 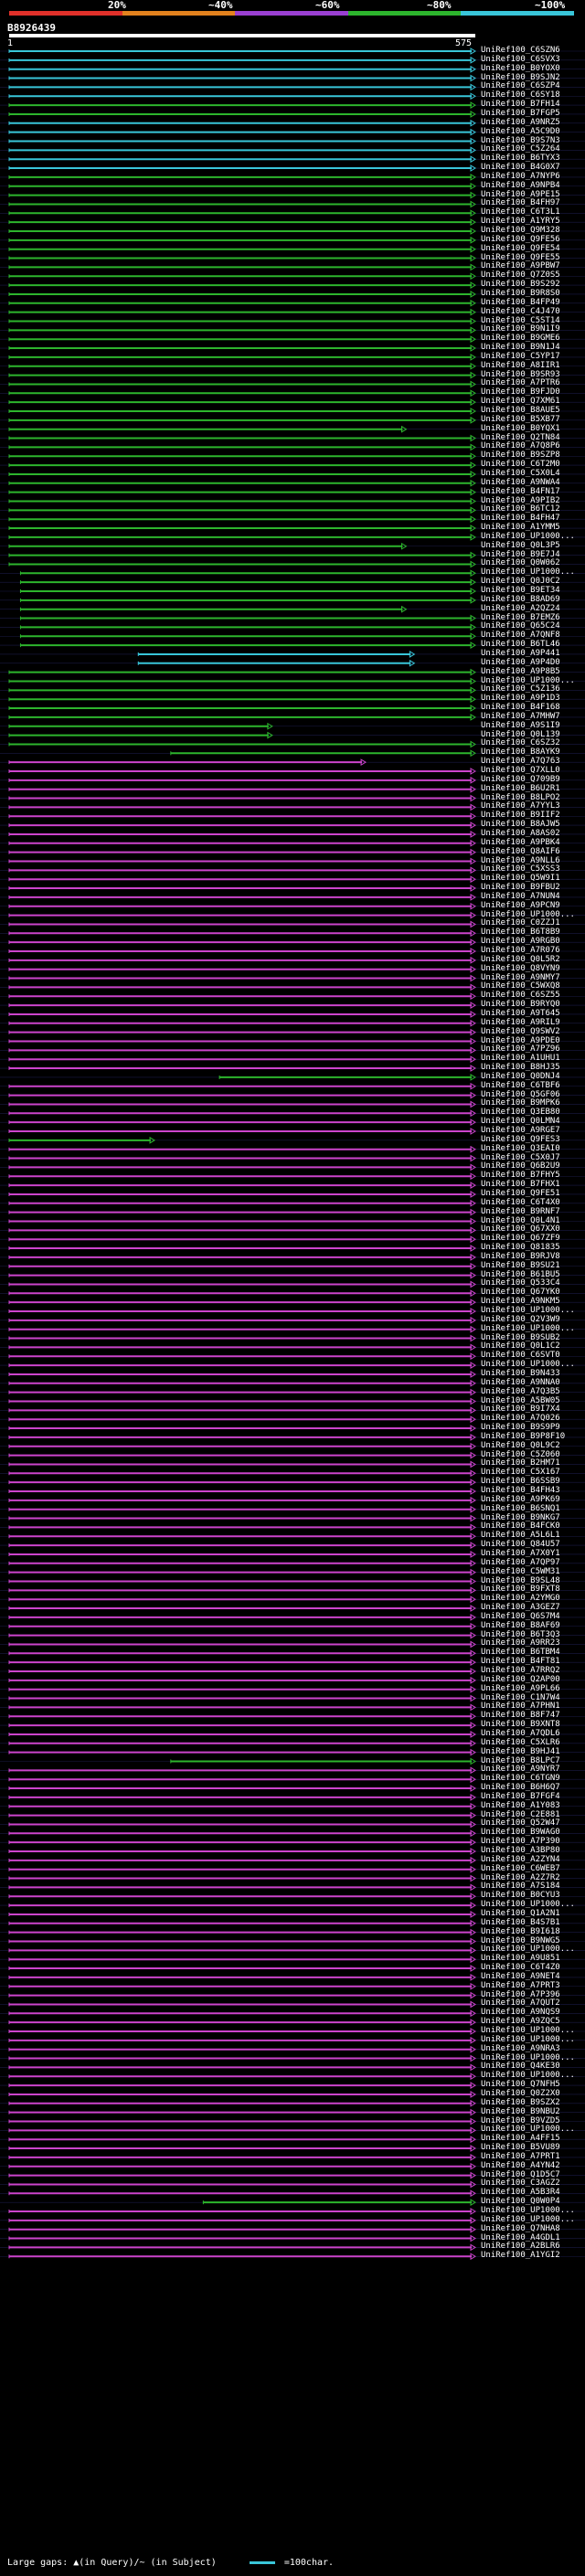 What do you see at coordinates (520, 869) in the screenshot?
I see `hit-label: UniRef100_C5XSS3` at bounding box center [520, 869].